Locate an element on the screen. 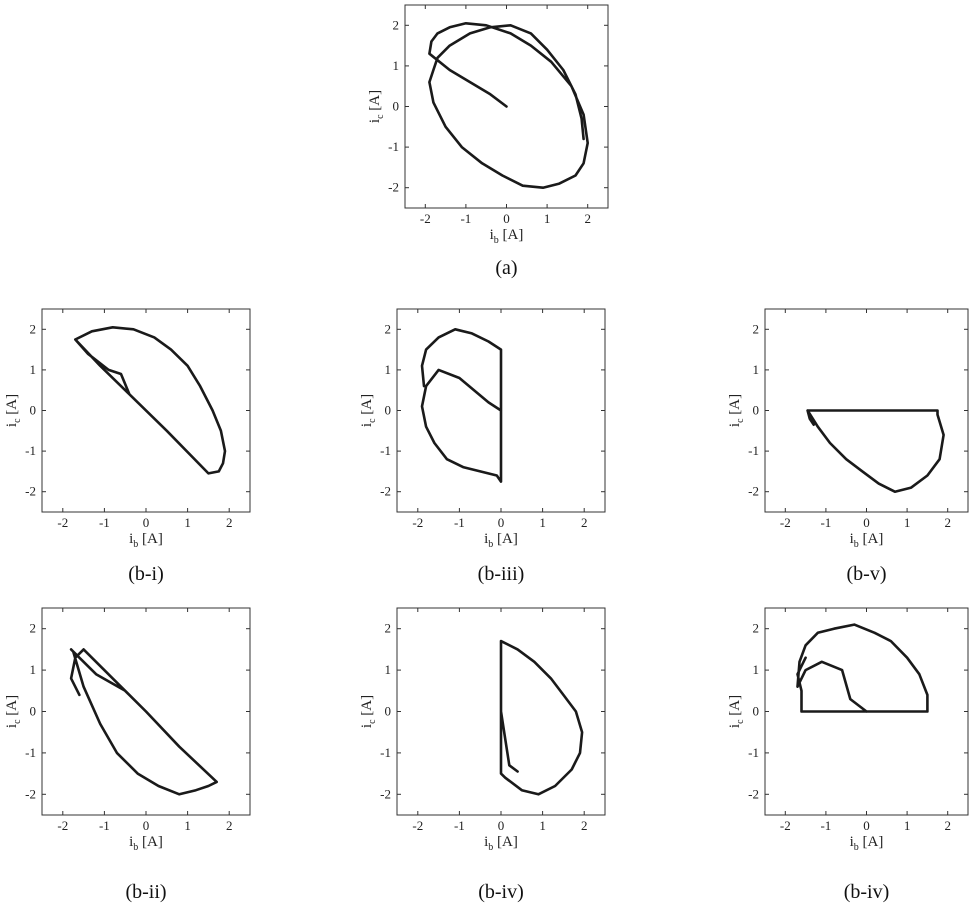  panel-6: -2 -1 0 1 2 -2 -1 0 1 2 ib [A] ic [A] (b-iv) is located at coordinates (482, 755).